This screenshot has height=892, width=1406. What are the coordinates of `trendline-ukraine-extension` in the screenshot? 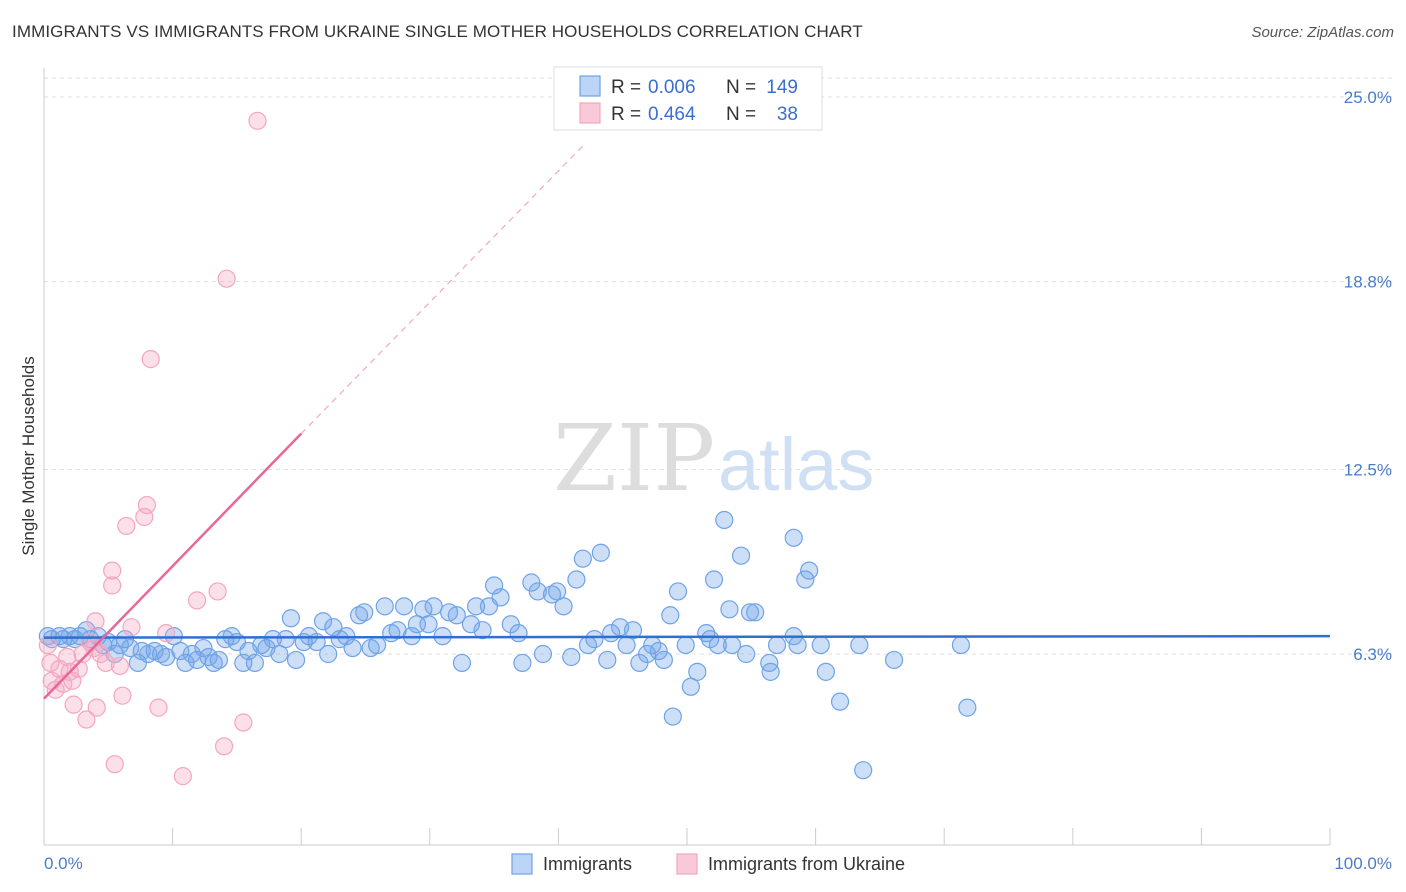 It's located at (442, 289).